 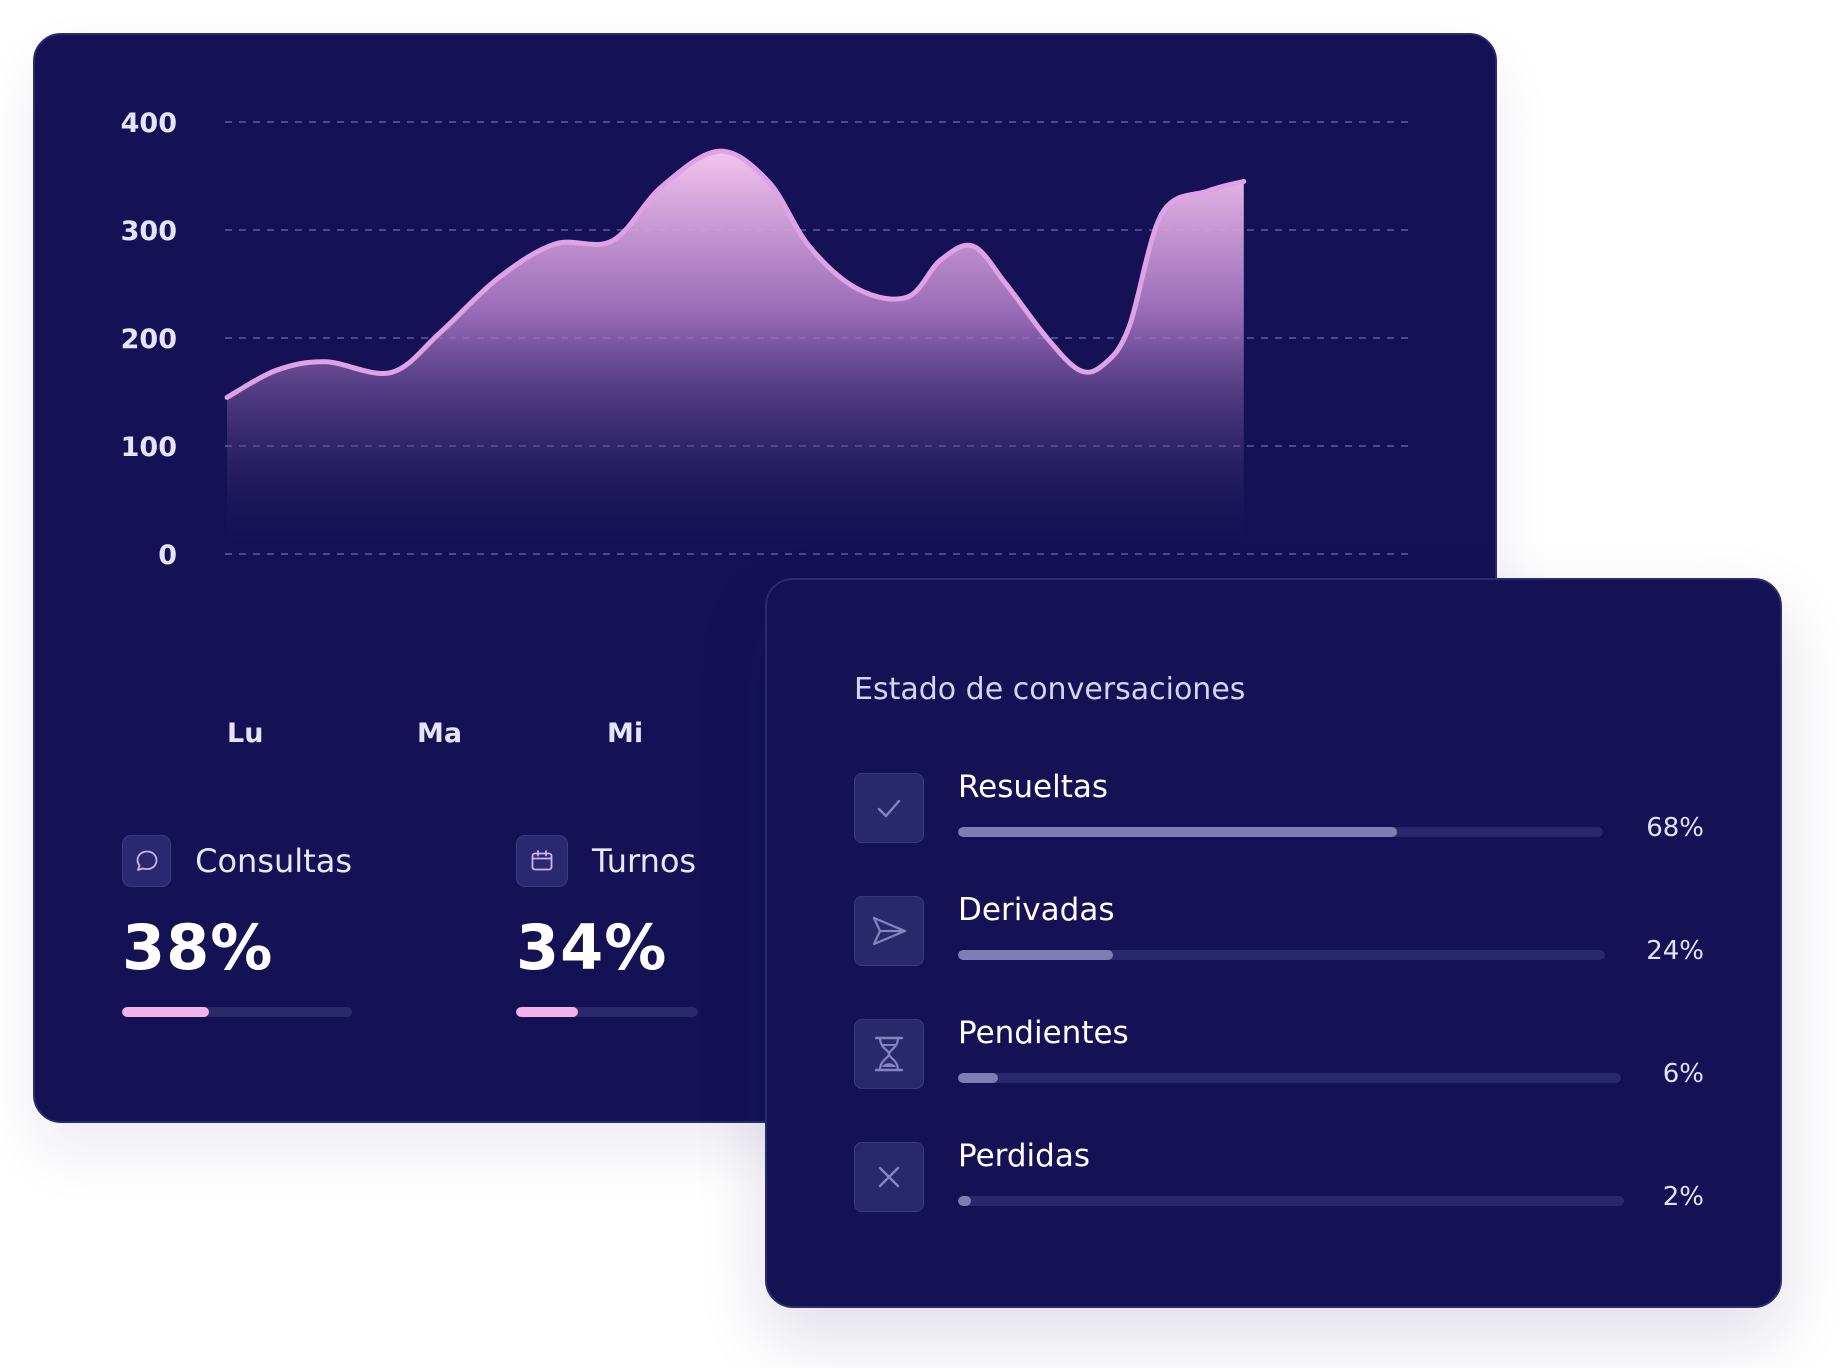 I want to click on x-axis-ticks: Lu Ma Mi, so click(x=435, y=733).